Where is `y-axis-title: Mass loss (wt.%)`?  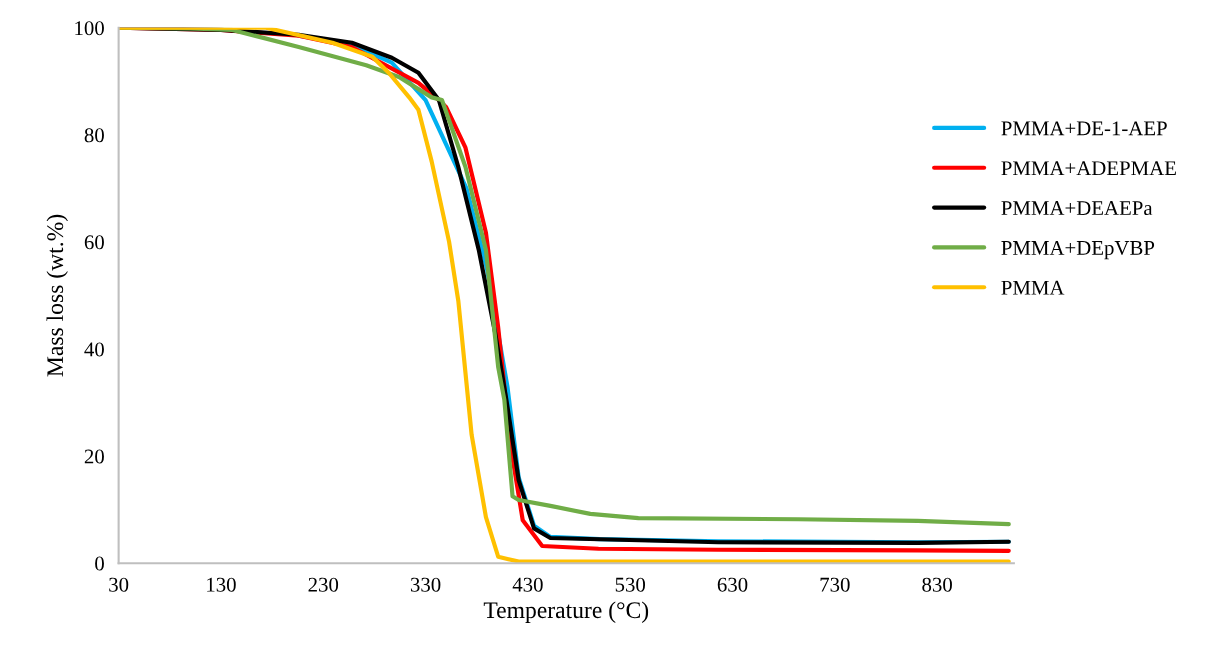 y-axis-title: Mass loss (wt.%) is located at coordinates (57, 295).